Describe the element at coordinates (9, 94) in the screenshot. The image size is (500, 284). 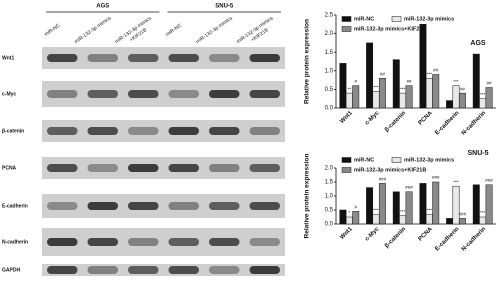
I see `row-label: c-Myc` at that location.